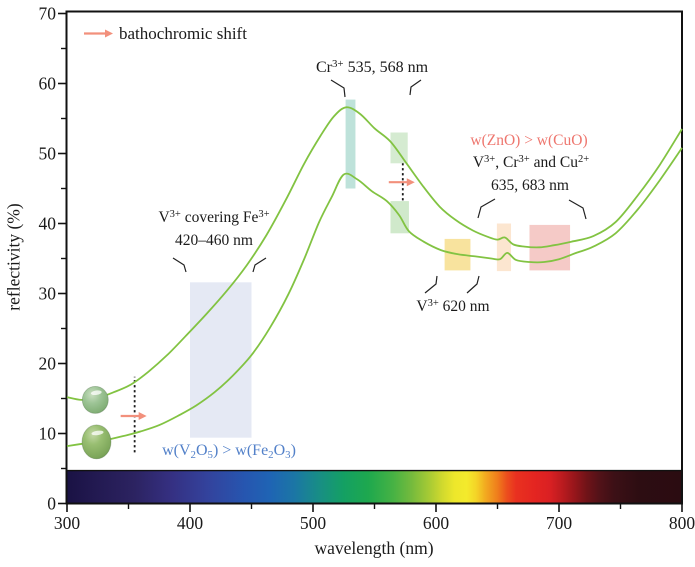 This screenshot has width=695, height=567. I want to click on y-axis-title: reflectivity (%), so click(13, 257).